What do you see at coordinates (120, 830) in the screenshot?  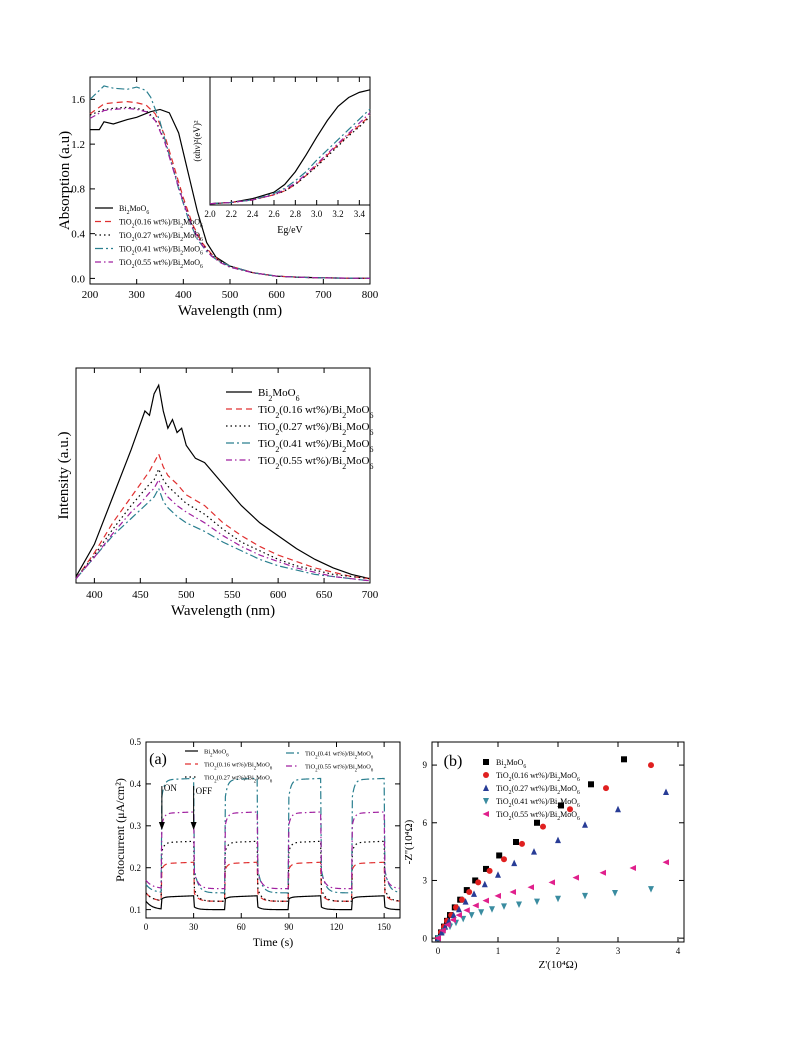 I see `y-axis-label: Potocurrent (μA/cm²)` at bounding box center [120, 830].